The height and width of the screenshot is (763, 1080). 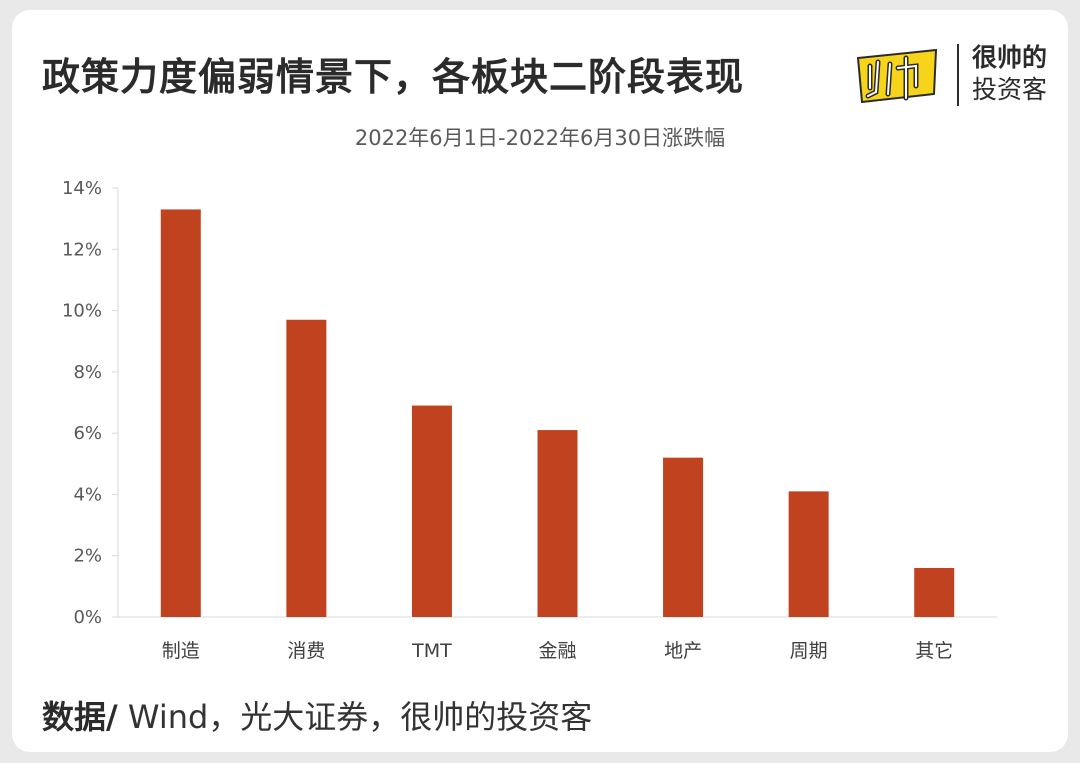 What do you see at coordinates (87, 433) in the screenshot?
I see `y-tick-label: 6%` at bounding box center [87, 433].